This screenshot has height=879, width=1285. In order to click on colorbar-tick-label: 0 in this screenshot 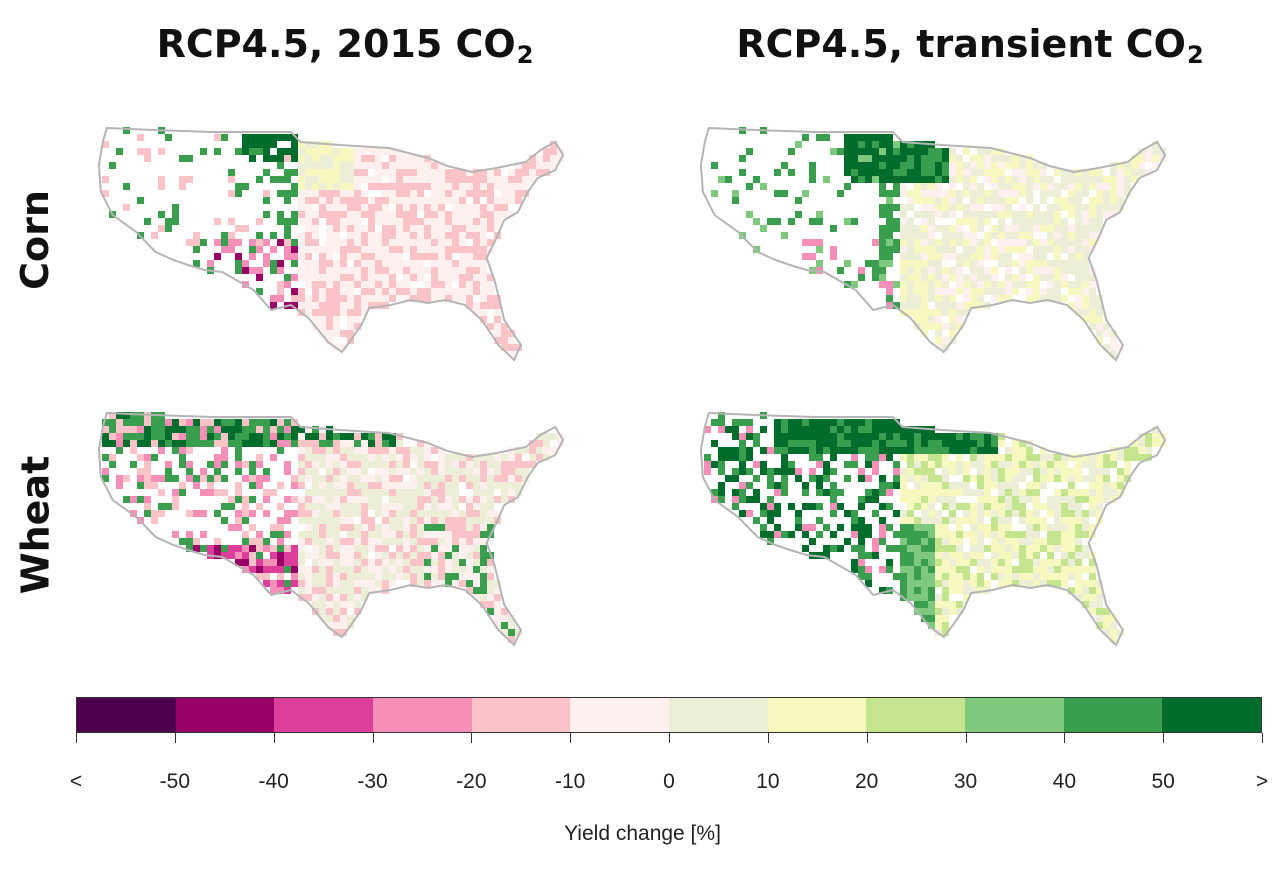, I will do `click(669, 781)`.